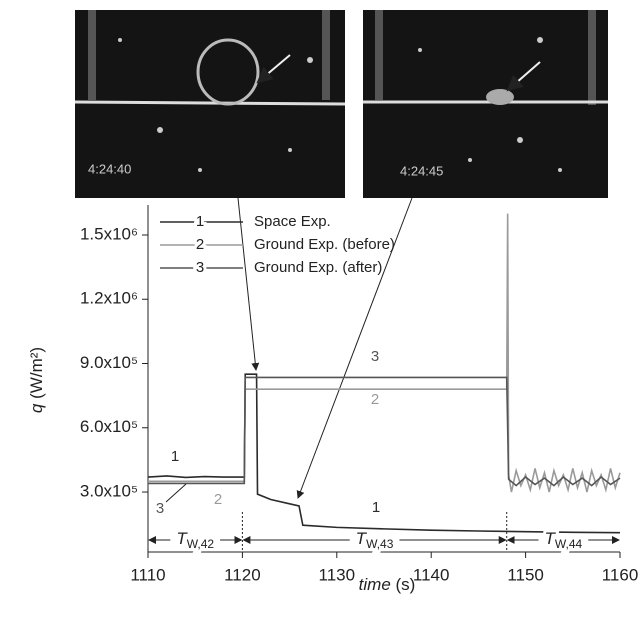  I want to click on y-axis-unit: (W/m²), so click(36, 373).